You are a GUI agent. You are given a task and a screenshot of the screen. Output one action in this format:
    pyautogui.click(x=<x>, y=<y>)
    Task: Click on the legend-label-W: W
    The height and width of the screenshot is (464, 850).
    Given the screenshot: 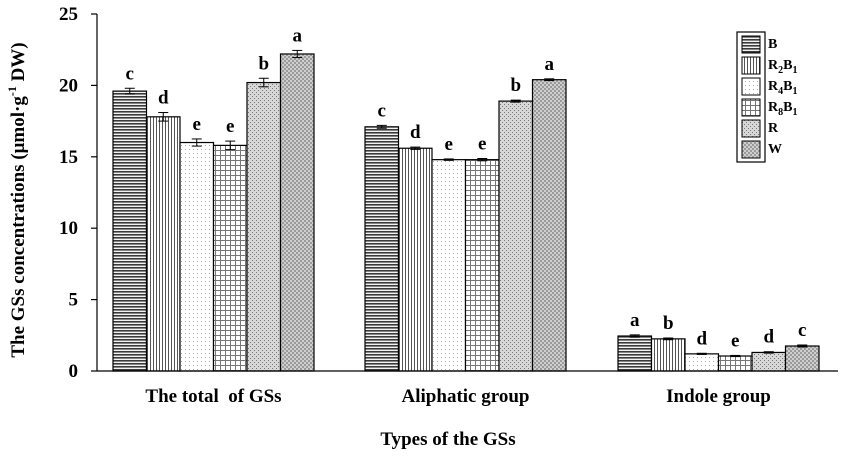 What is the action you would take?
    pyautogui.click(x=775, y=149)
    